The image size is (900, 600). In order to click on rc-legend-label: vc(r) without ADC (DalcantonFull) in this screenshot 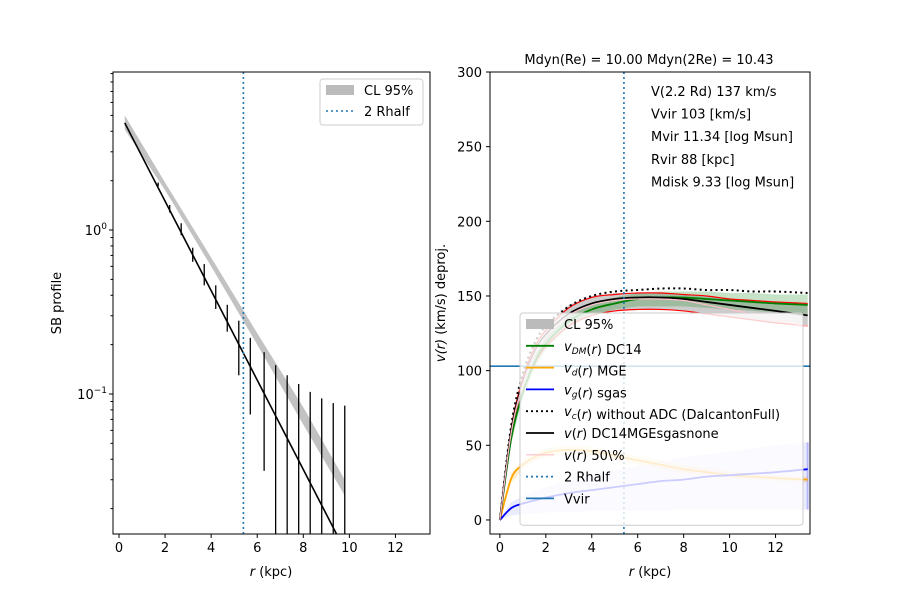, I will do `click(672, 414)`.